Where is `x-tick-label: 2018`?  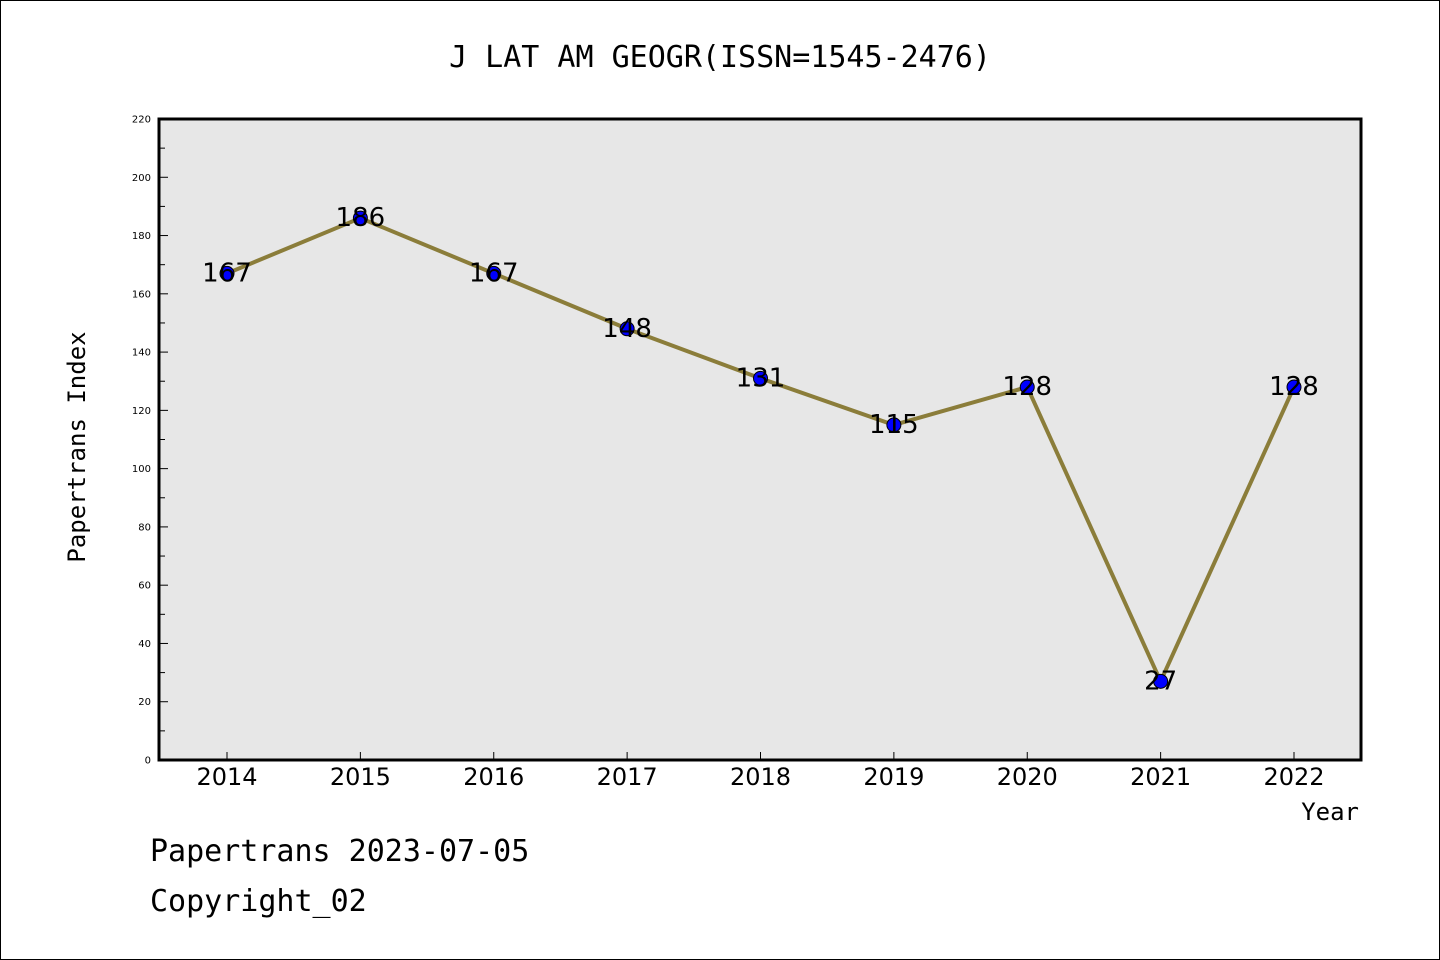 x-tick-label: 2018 is located at coordinates (760, 777).